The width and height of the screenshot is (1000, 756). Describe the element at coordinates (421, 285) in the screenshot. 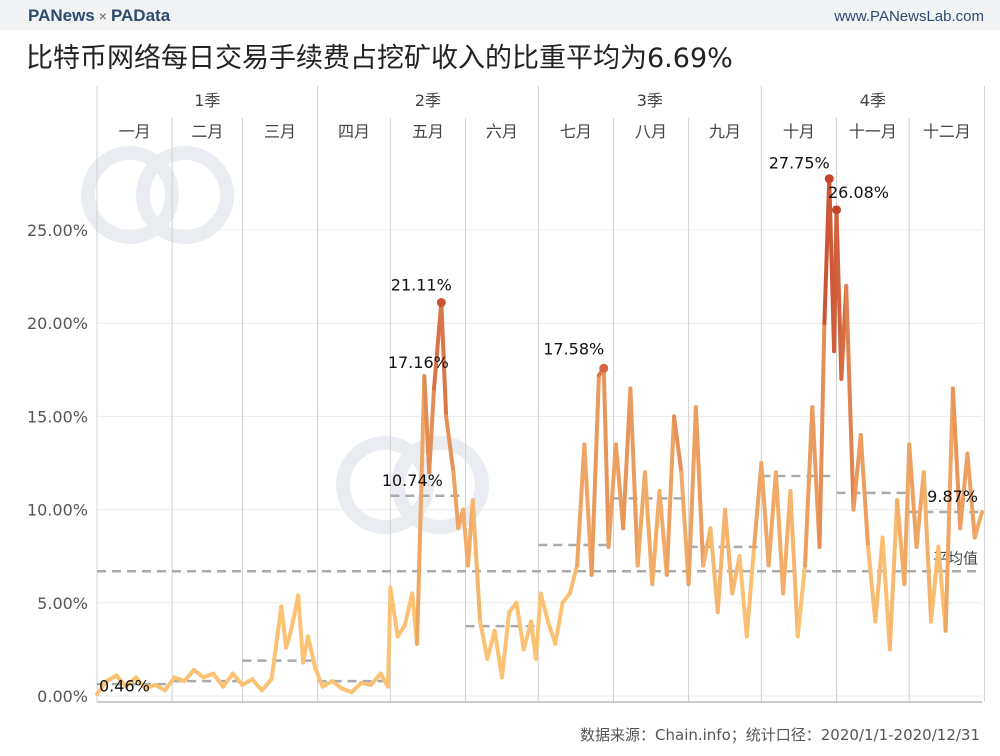

I see `data-label: 21.11%` at that location.